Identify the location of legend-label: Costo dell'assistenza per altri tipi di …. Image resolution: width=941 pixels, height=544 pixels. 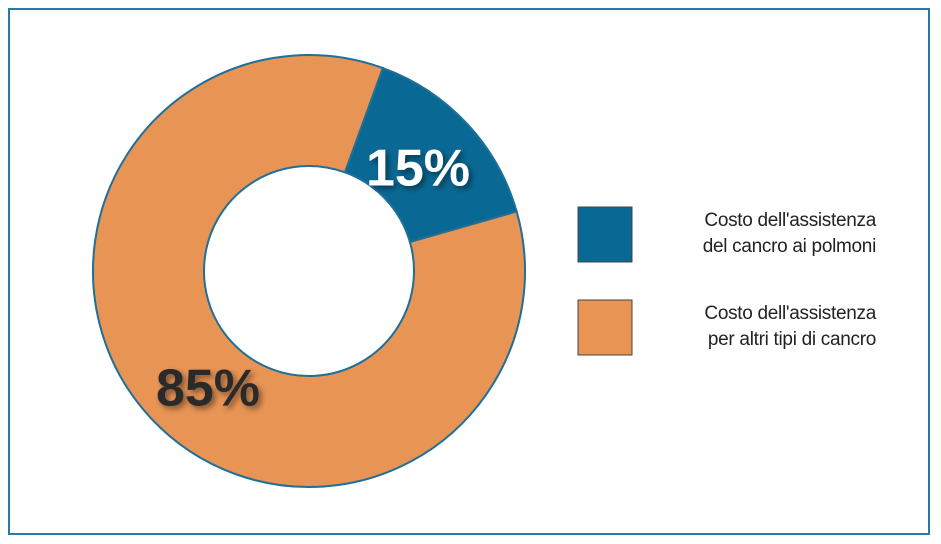
(790, 326).